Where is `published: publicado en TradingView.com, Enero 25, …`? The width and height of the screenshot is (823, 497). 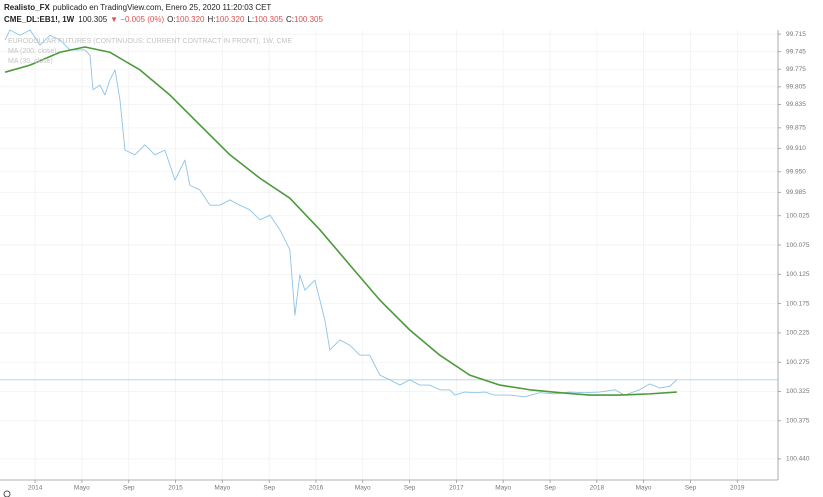
published: publicado en TradingView.com, Enero 25, … is located at coordinates (162, 7).